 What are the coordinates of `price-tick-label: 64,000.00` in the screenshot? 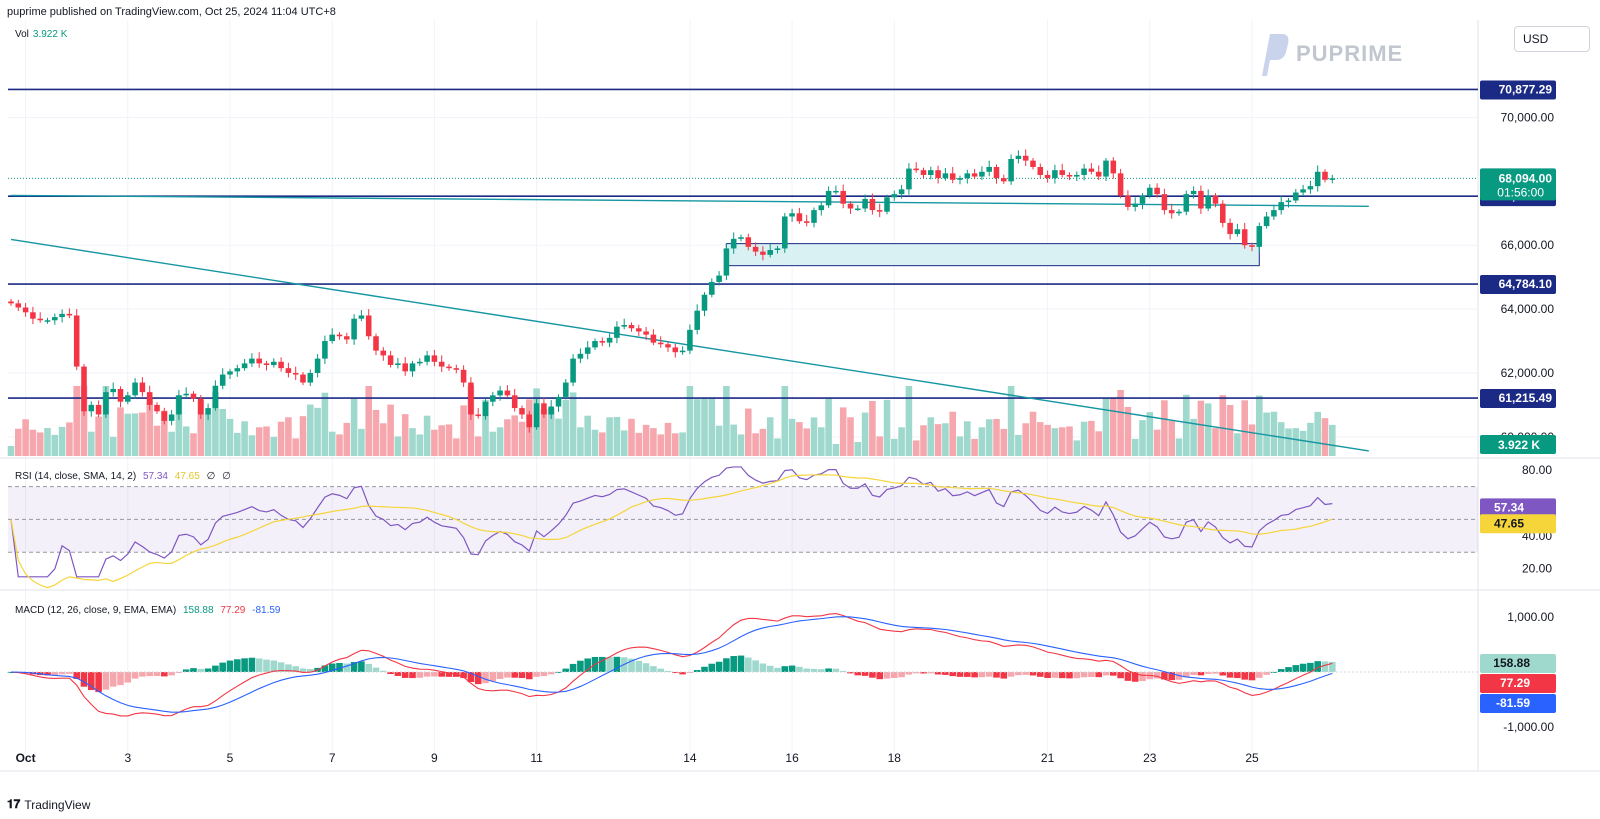 It's located at (1528, 309).